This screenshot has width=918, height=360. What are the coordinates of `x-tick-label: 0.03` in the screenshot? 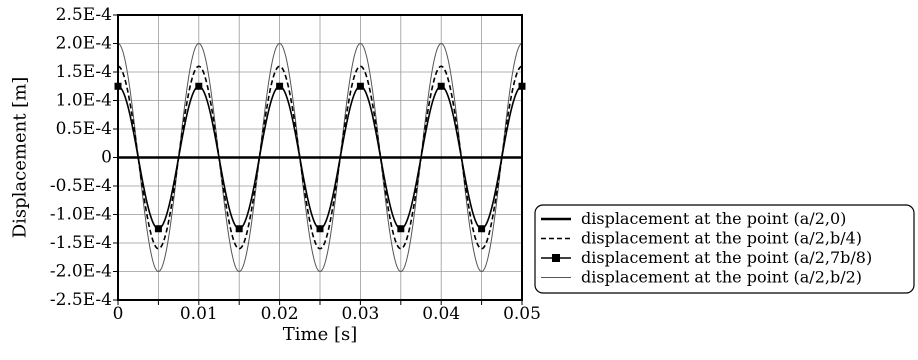 It's located at (360, 314).